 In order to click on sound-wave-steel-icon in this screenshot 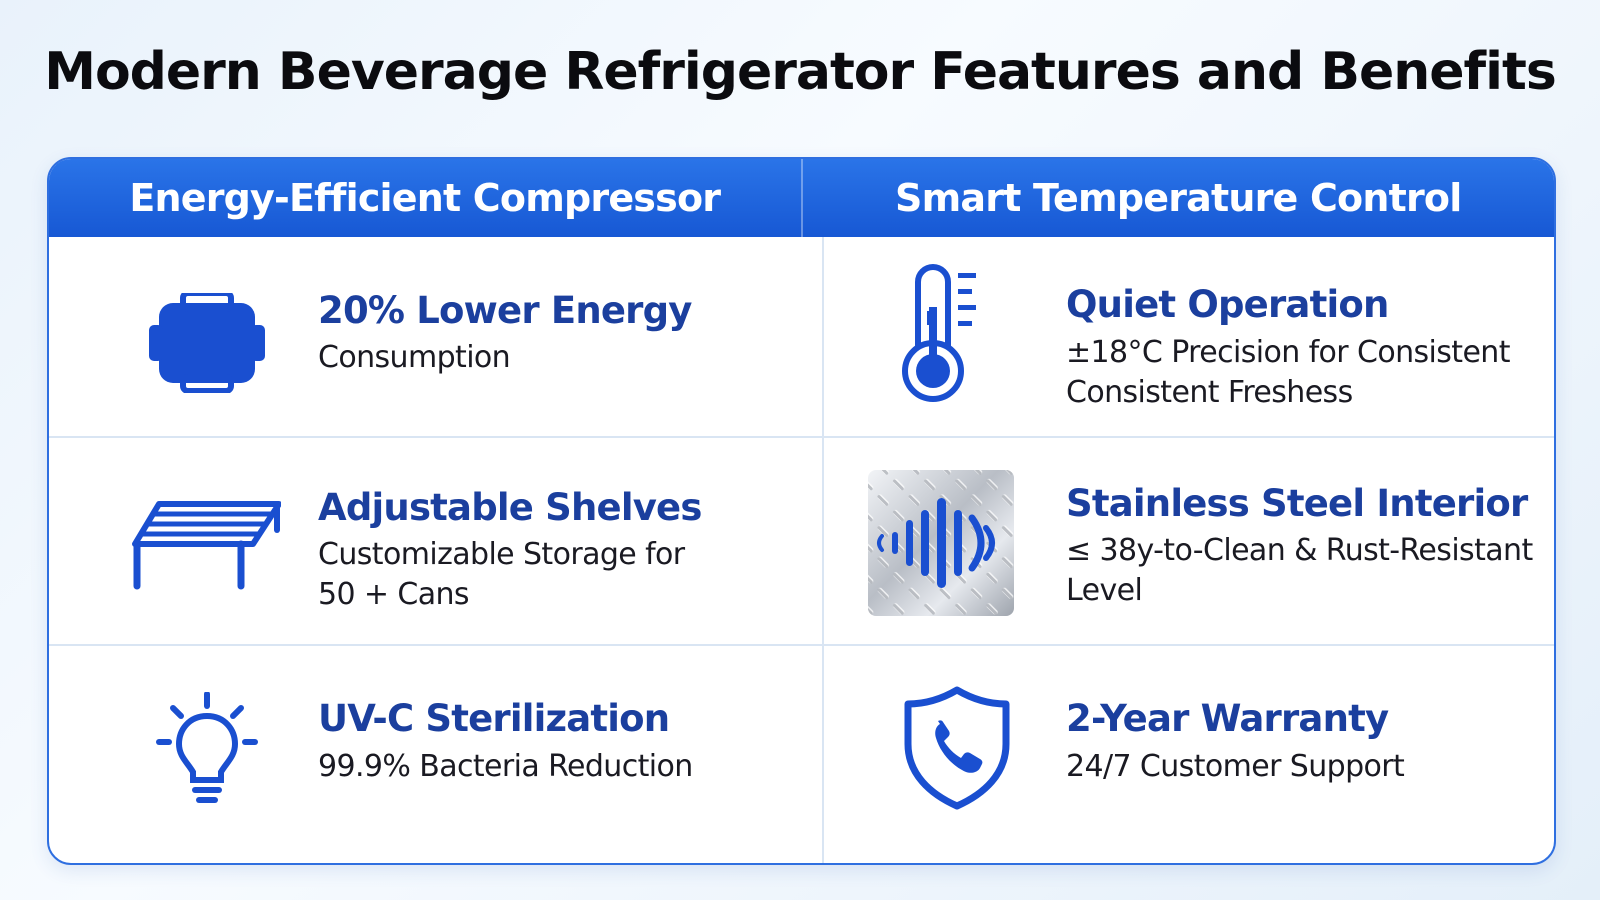, I will do `click(941, 545)`.